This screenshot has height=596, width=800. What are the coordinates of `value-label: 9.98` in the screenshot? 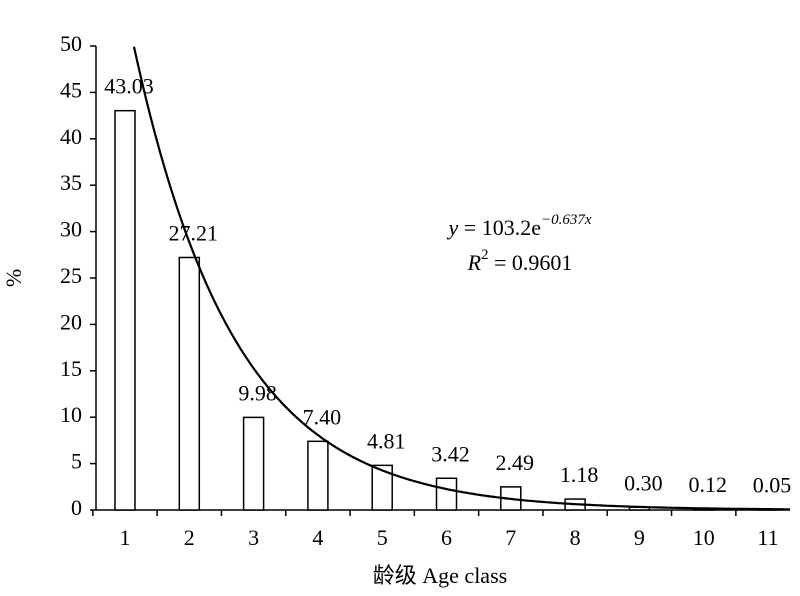 It's located at (257, 392).